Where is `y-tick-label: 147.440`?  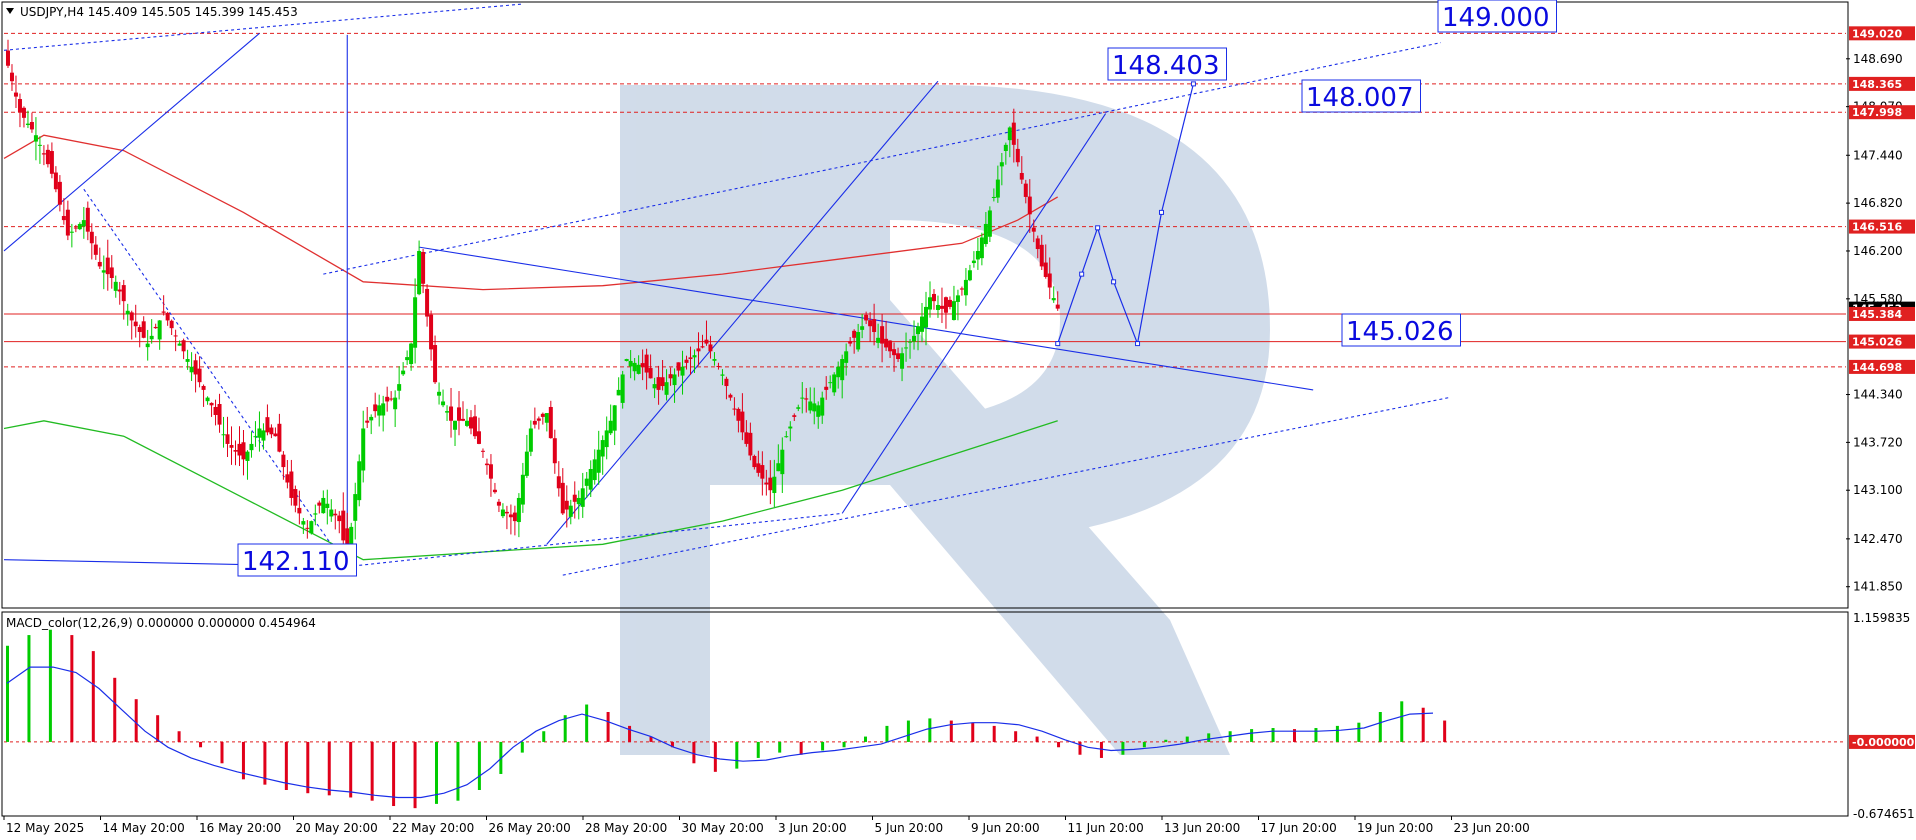 y-tick-label: 147.440 is located at coordinates (1878, 155).